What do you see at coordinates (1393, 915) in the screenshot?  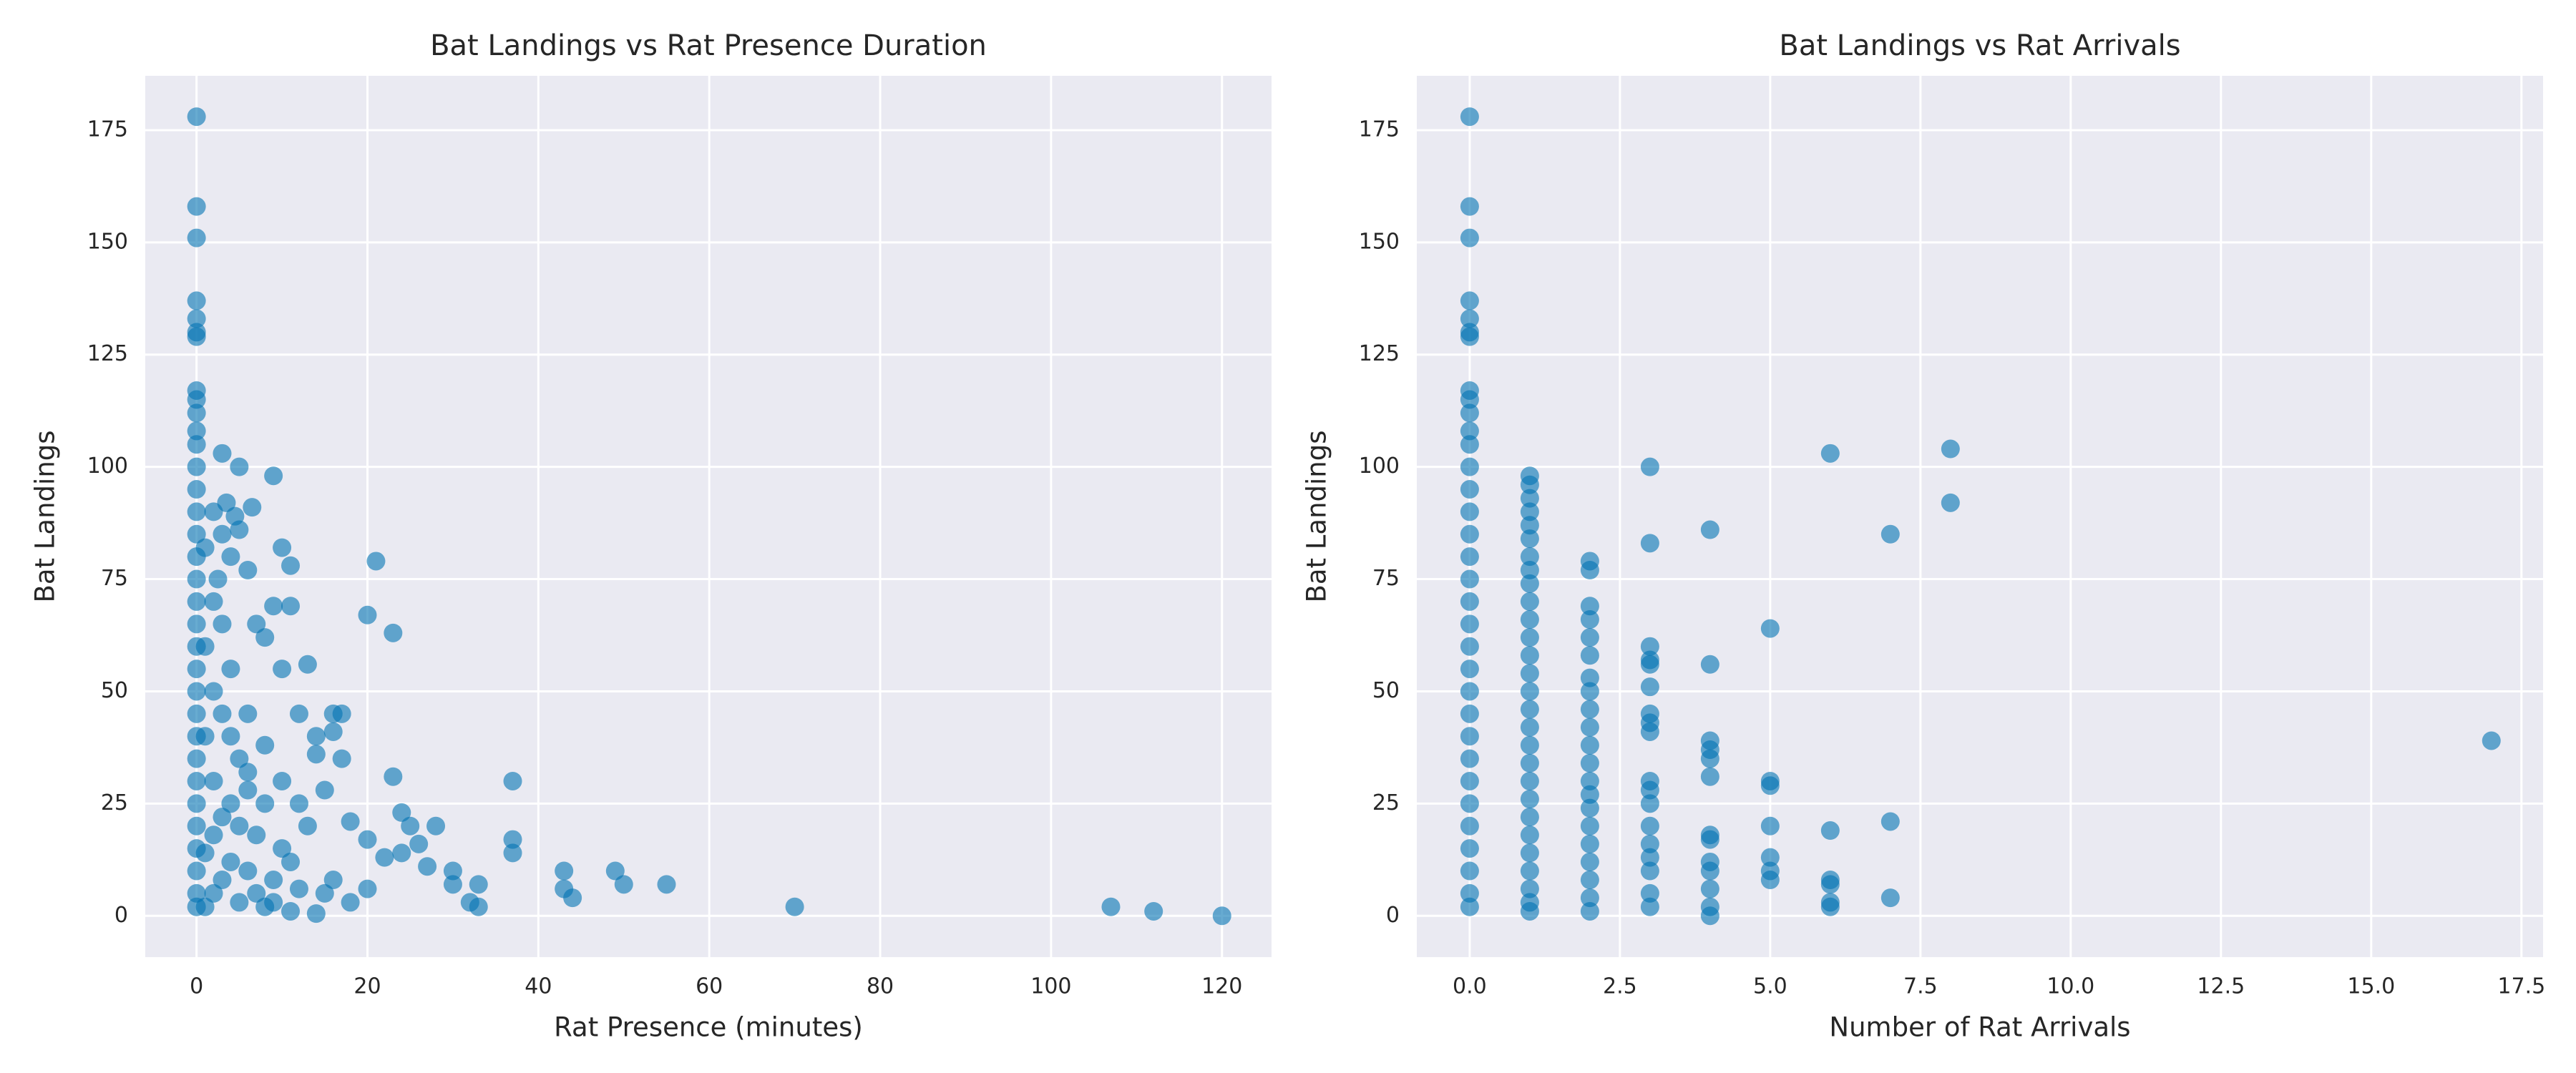 I see `y-tick-label: 0` at bounding box center [1393, 915].